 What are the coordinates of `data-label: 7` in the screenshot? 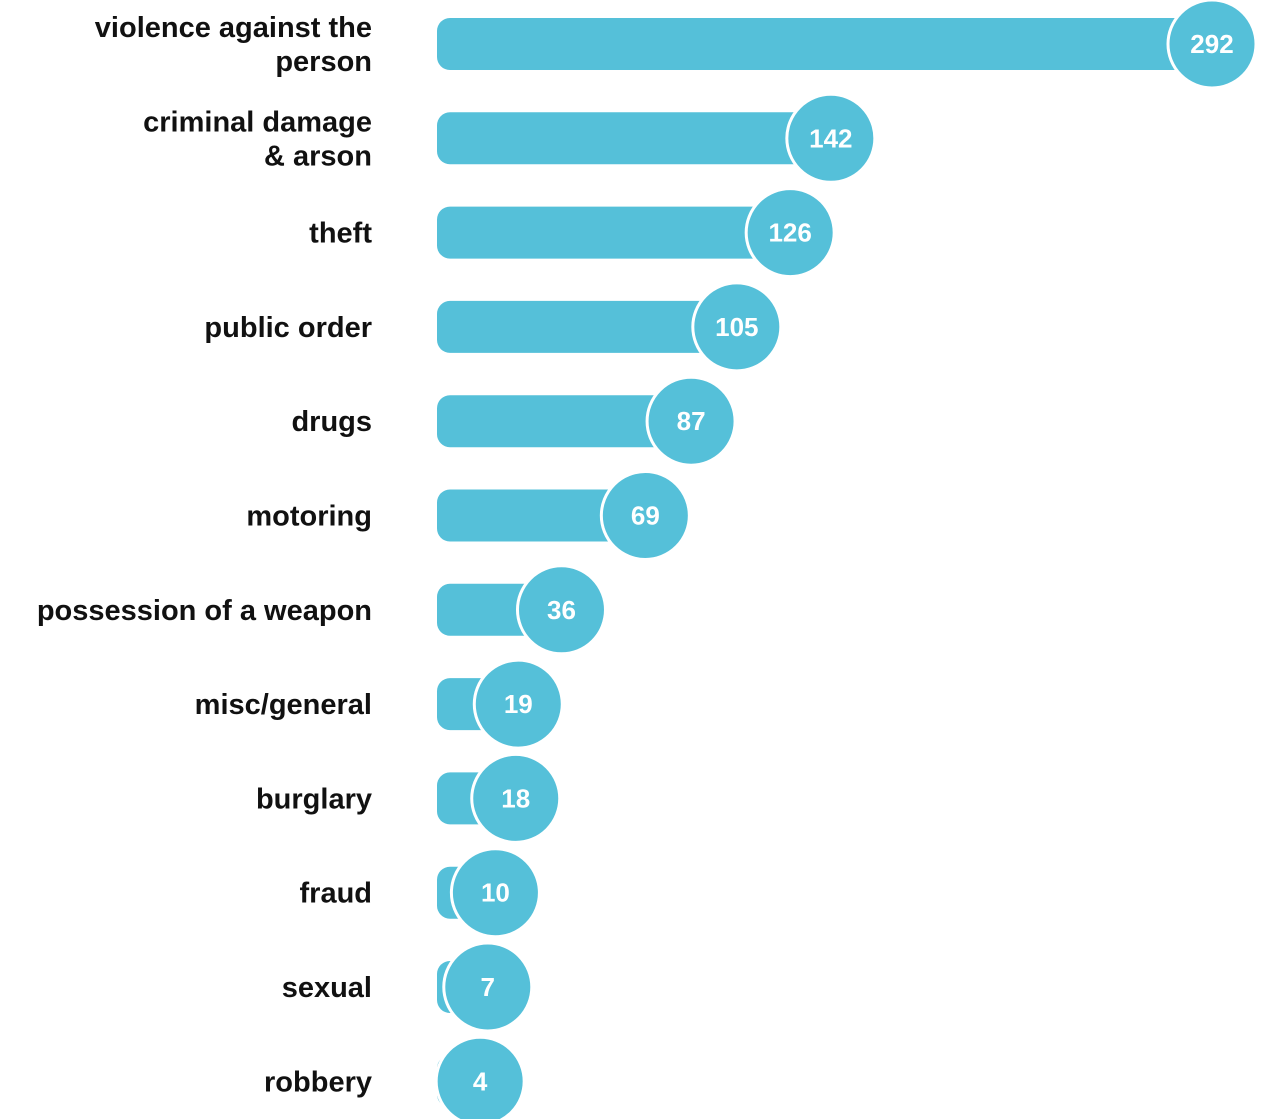 It's located at (488, 987).